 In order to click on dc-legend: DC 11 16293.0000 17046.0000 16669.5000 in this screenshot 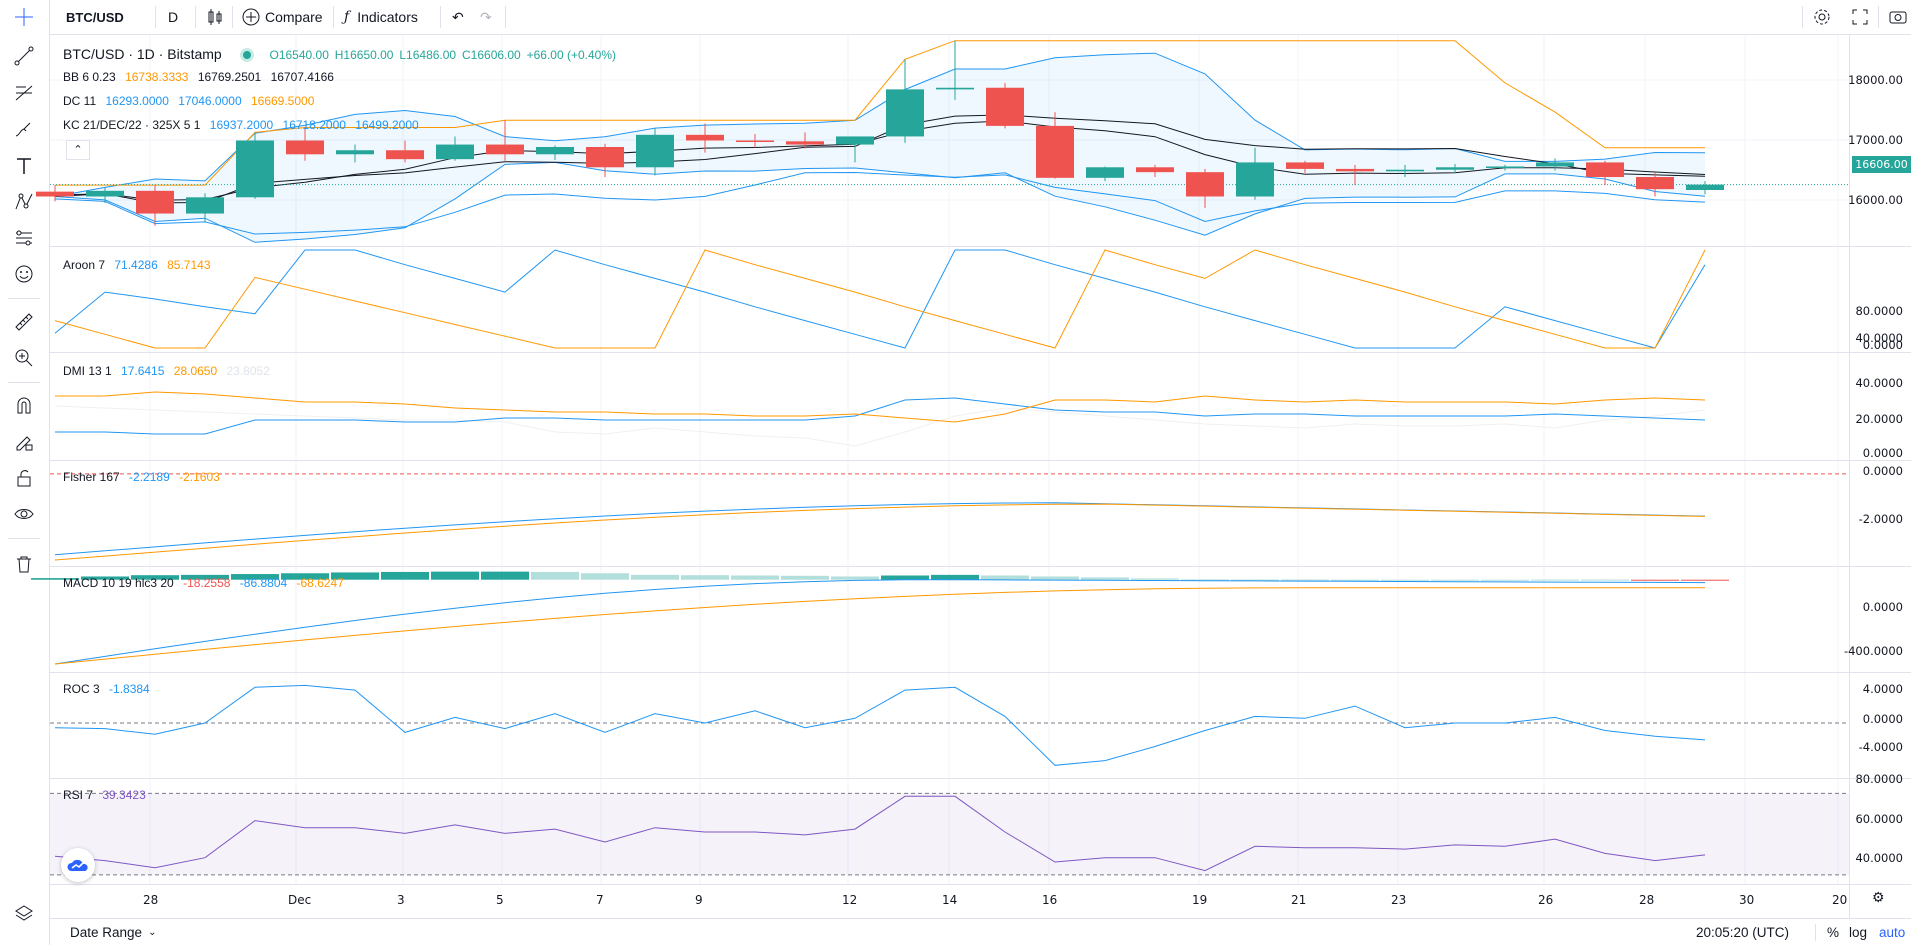, I will do `click(191, 101)`.